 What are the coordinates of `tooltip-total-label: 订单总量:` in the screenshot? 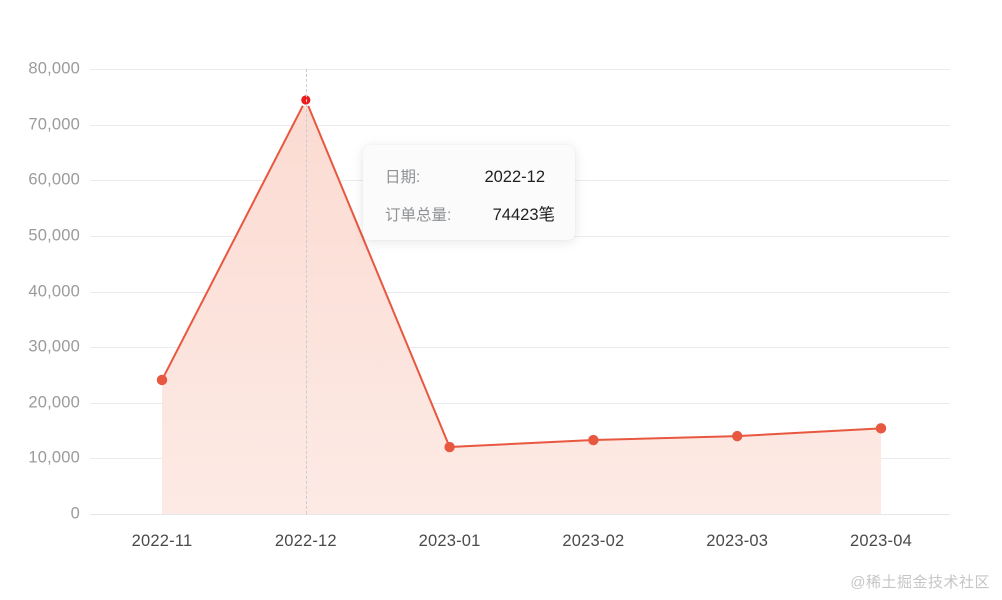 It's located at (418, 215).